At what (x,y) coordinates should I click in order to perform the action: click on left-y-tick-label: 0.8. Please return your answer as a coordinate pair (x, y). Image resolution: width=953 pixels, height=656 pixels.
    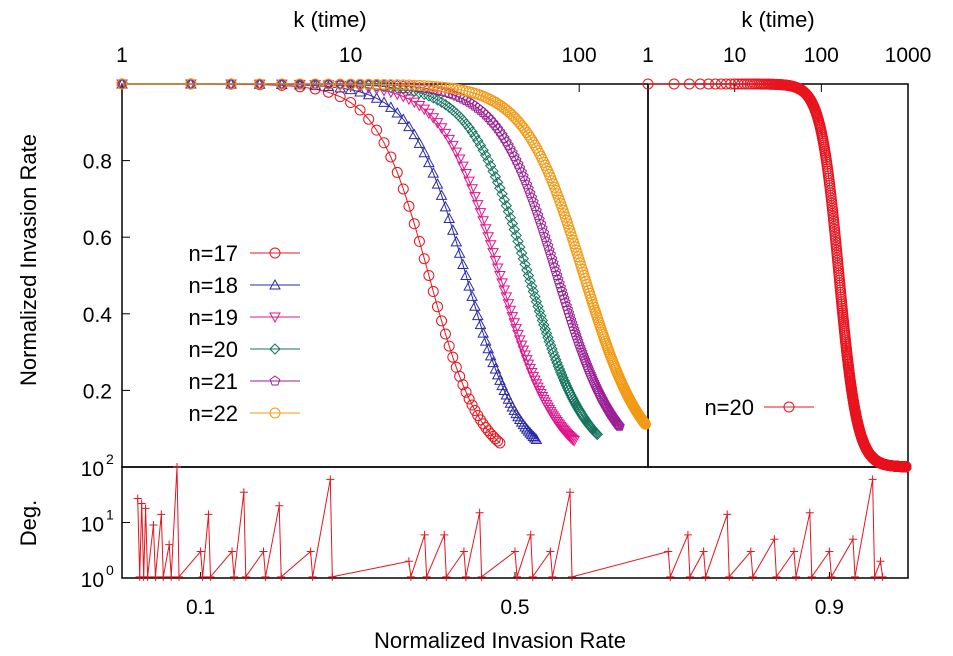
    Looking at the image, I should click on (97, 162).